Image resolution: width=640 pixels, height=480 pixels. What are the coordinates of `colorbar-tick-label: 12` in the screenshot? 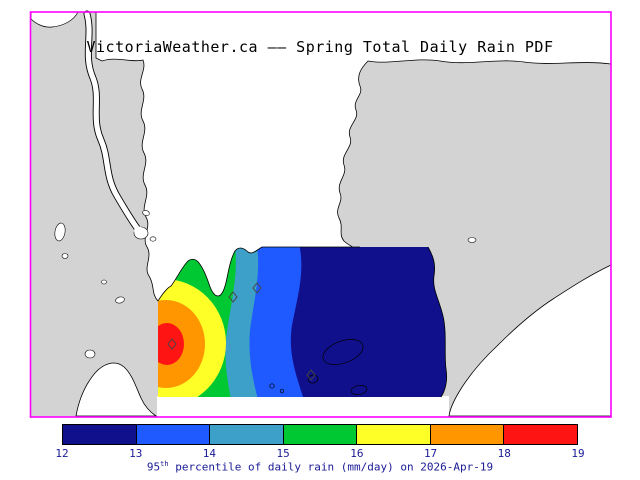 It's located at (62, 453).